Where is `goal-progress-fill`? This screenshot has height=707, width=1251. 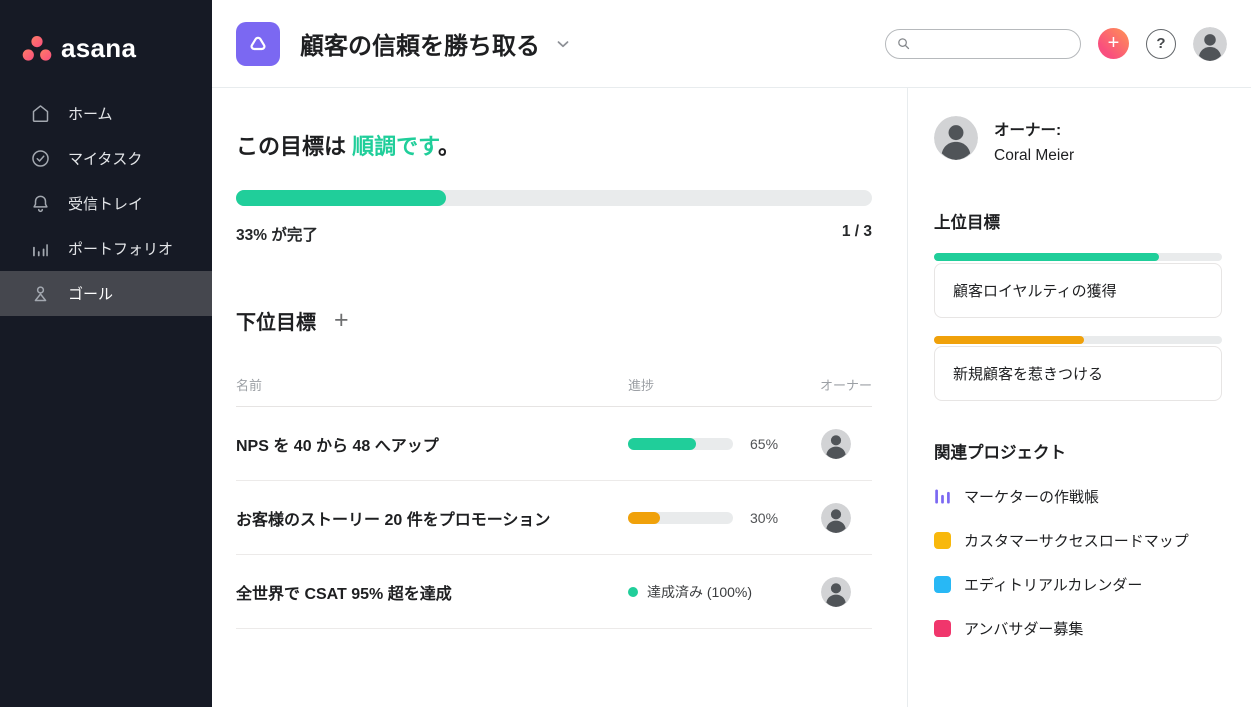 goal-progress-fill is located at coordinates (341, 198).